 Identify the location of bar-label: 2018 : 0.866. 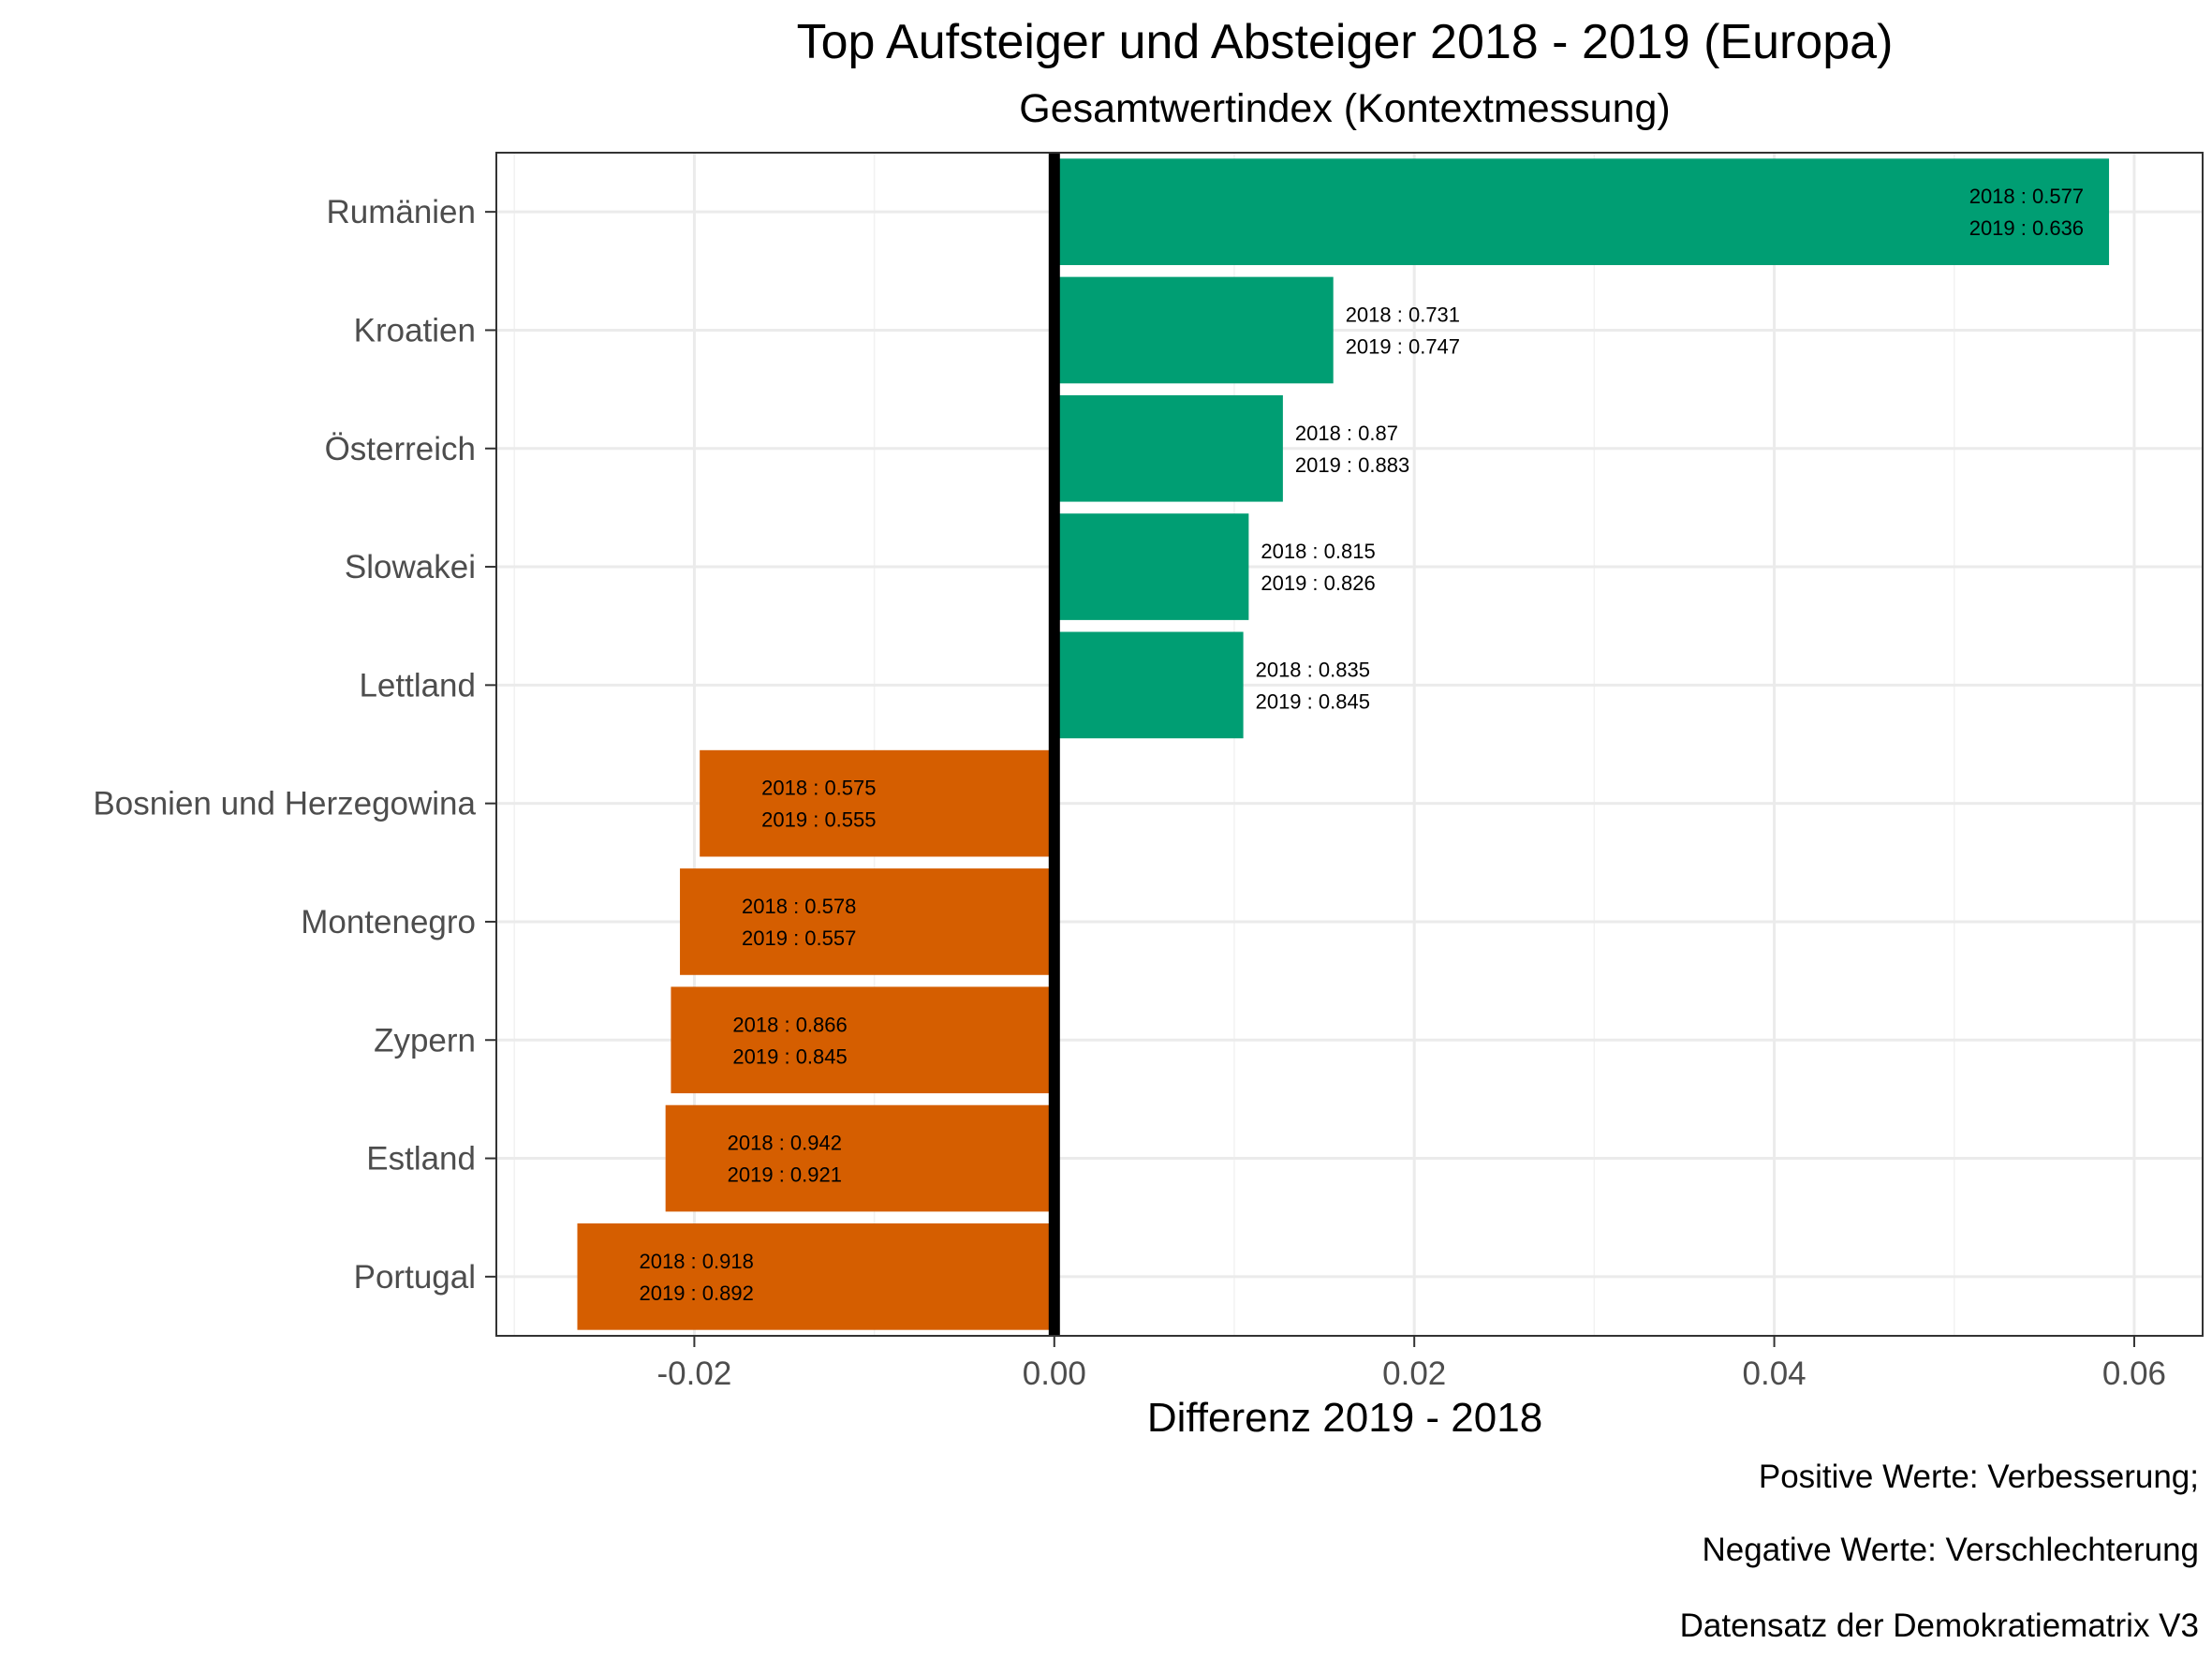
(789, 1025).